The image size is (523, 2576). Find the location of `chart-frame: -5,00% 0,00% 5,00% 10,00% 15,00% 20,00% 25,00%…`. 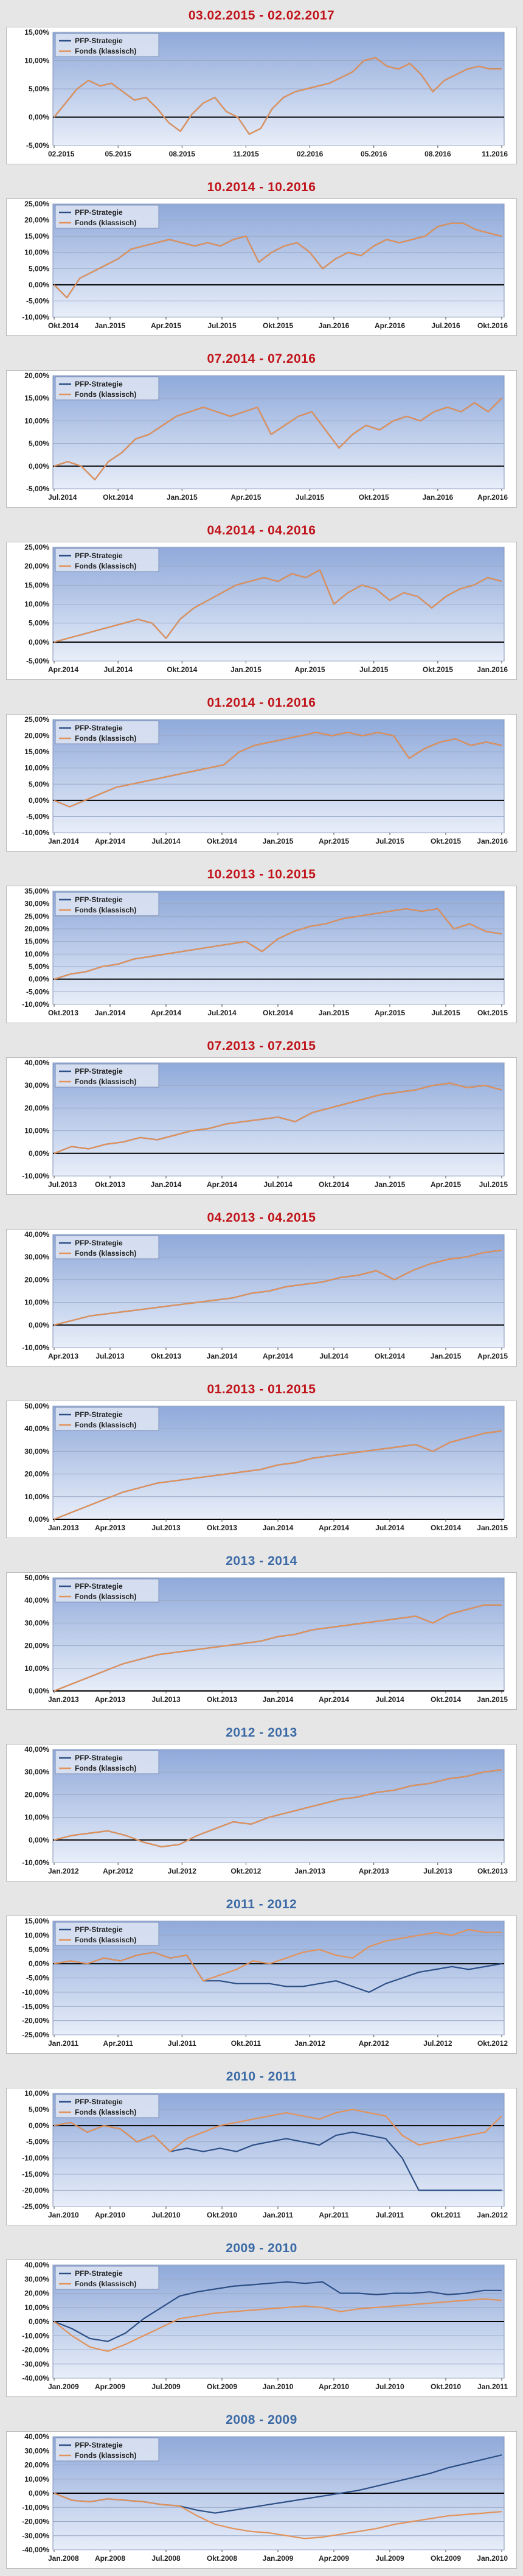

chart-frame: -5,00% 0,00% 5,00% 10,00% 15,00% 20,00% 25,00%… is located at coordinates (261, 611).